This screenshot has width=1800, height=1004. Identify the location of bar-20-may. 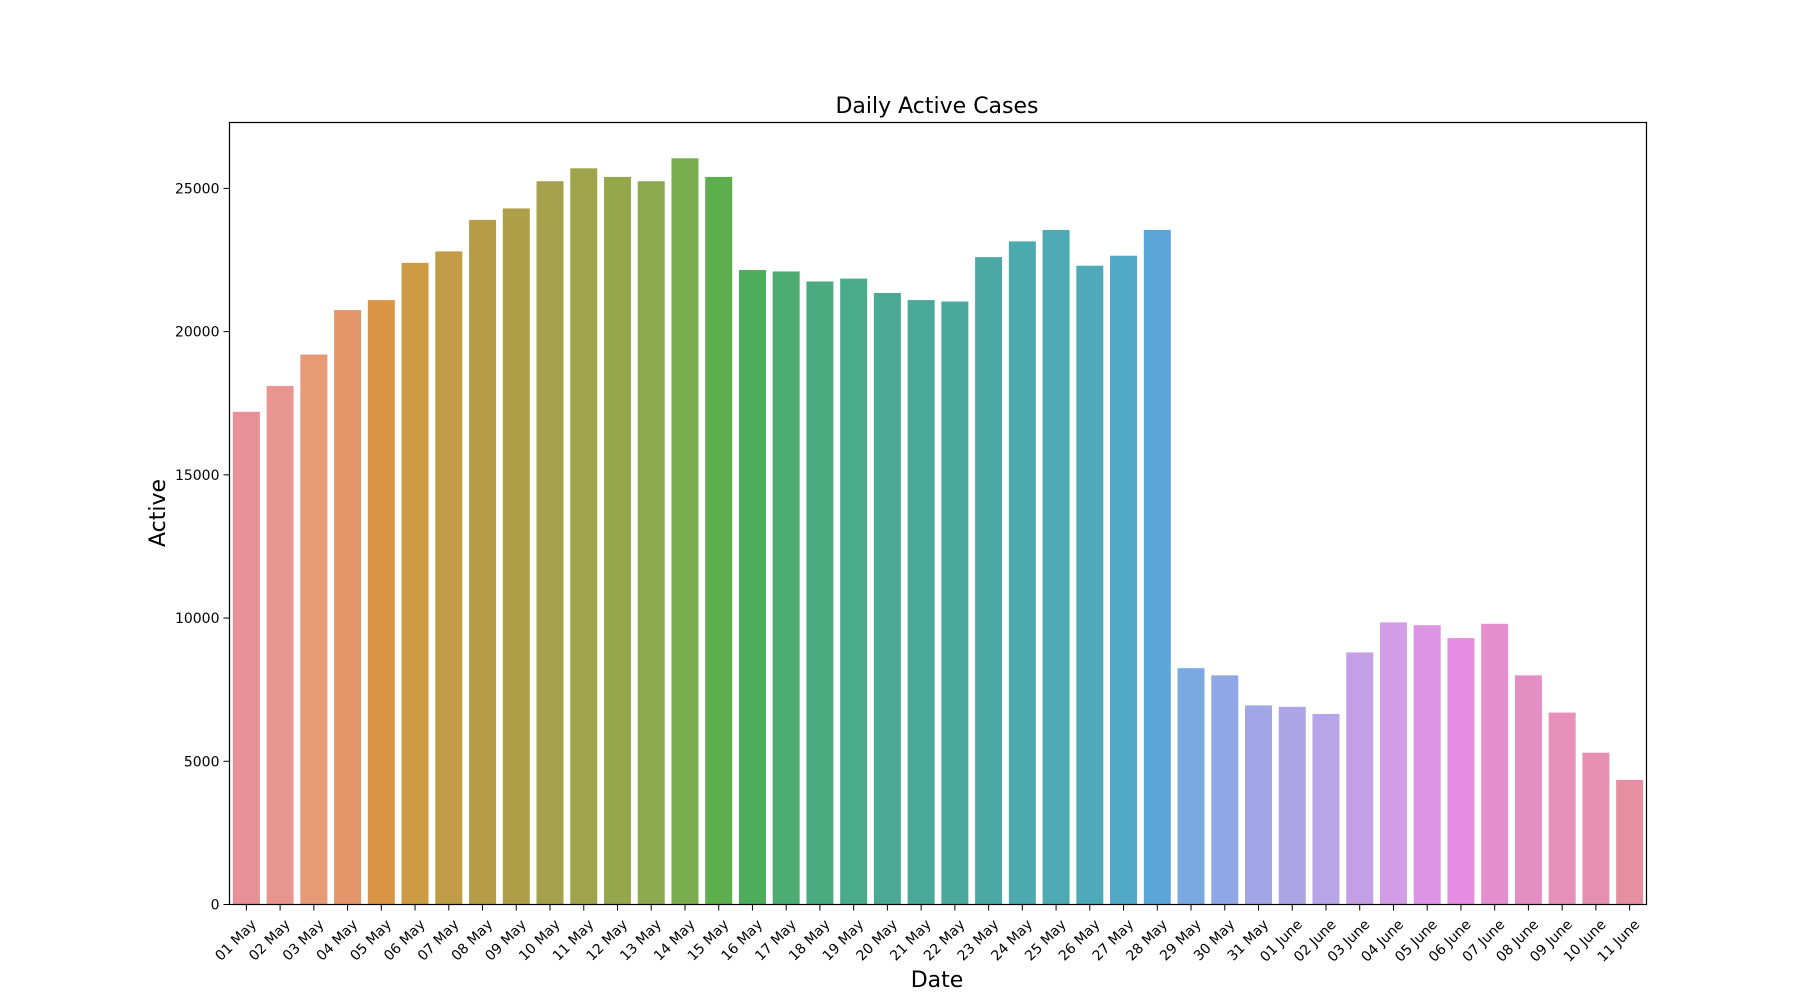
(887, 598).